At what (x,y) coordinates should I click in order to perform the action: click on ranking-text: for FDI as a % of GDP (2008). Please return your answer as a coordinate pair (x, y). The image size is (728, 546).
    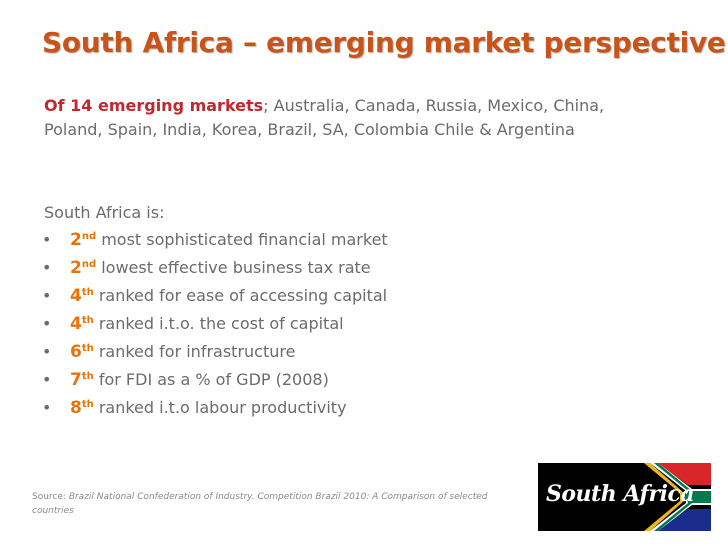
    Looking at the image, I should click on (211, 379).